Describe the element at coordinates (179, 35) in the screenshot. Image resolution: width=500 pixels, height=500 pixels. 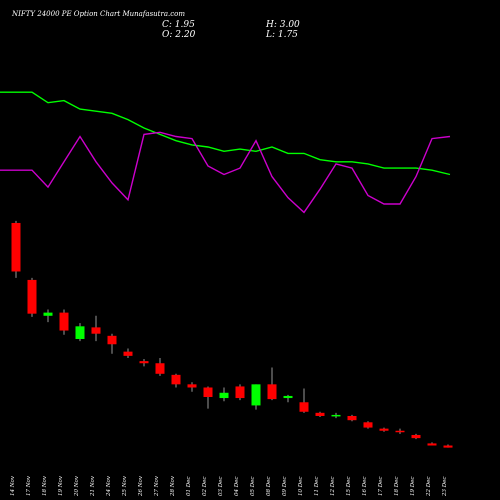
I see `open-readout: O: 2.20` at that location.